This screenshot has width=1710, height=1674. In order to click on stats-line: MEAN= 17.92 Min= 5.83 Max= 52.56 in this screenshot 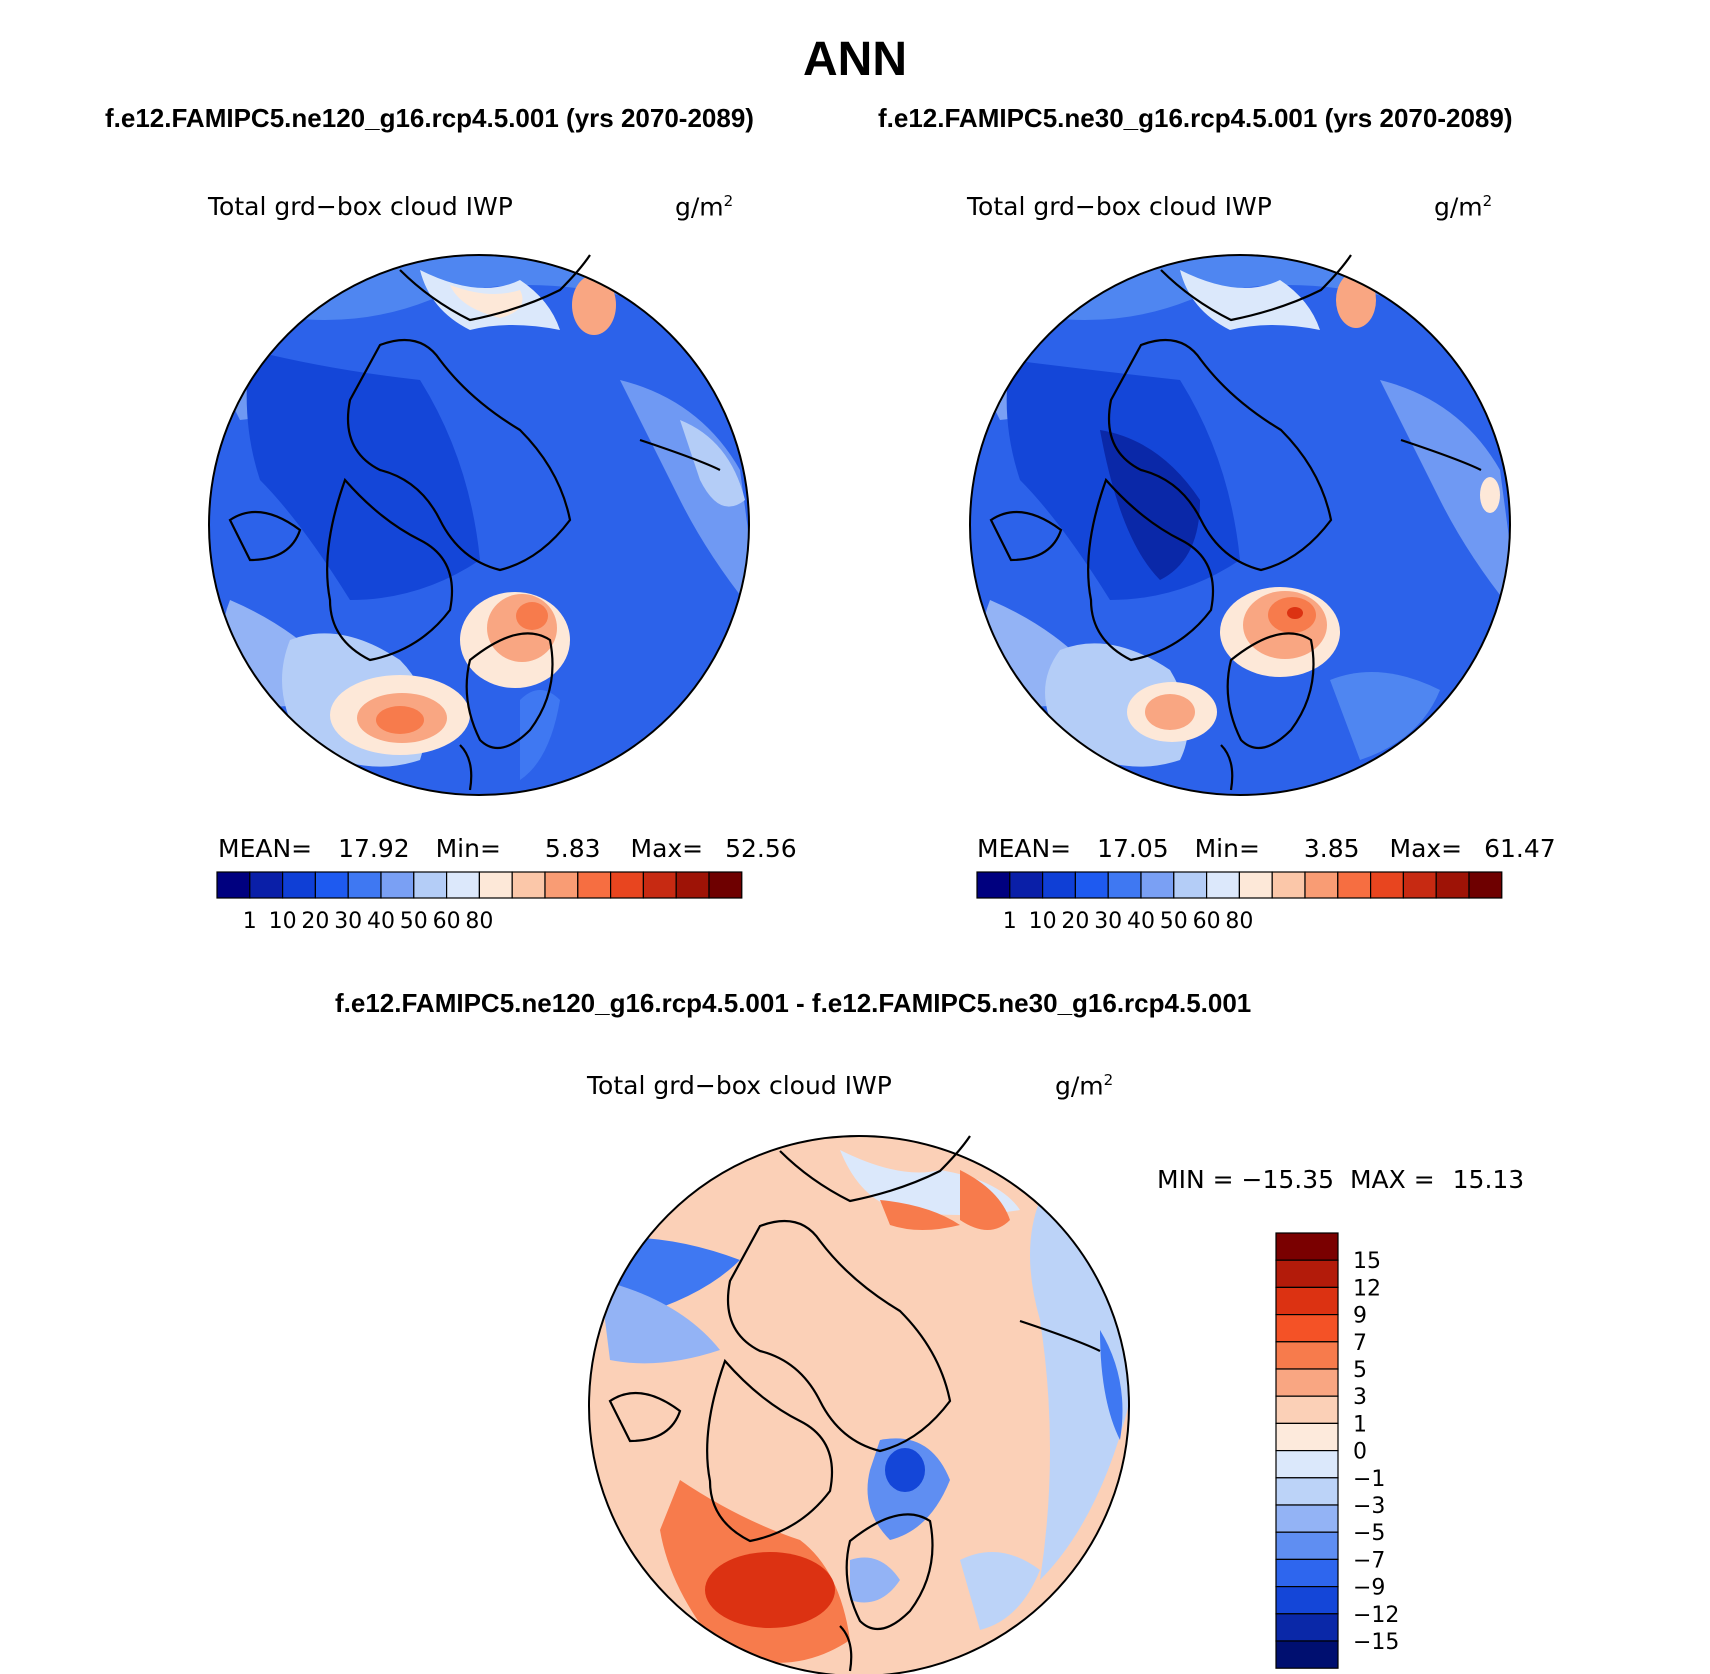, I will do `click(507, 848)`.